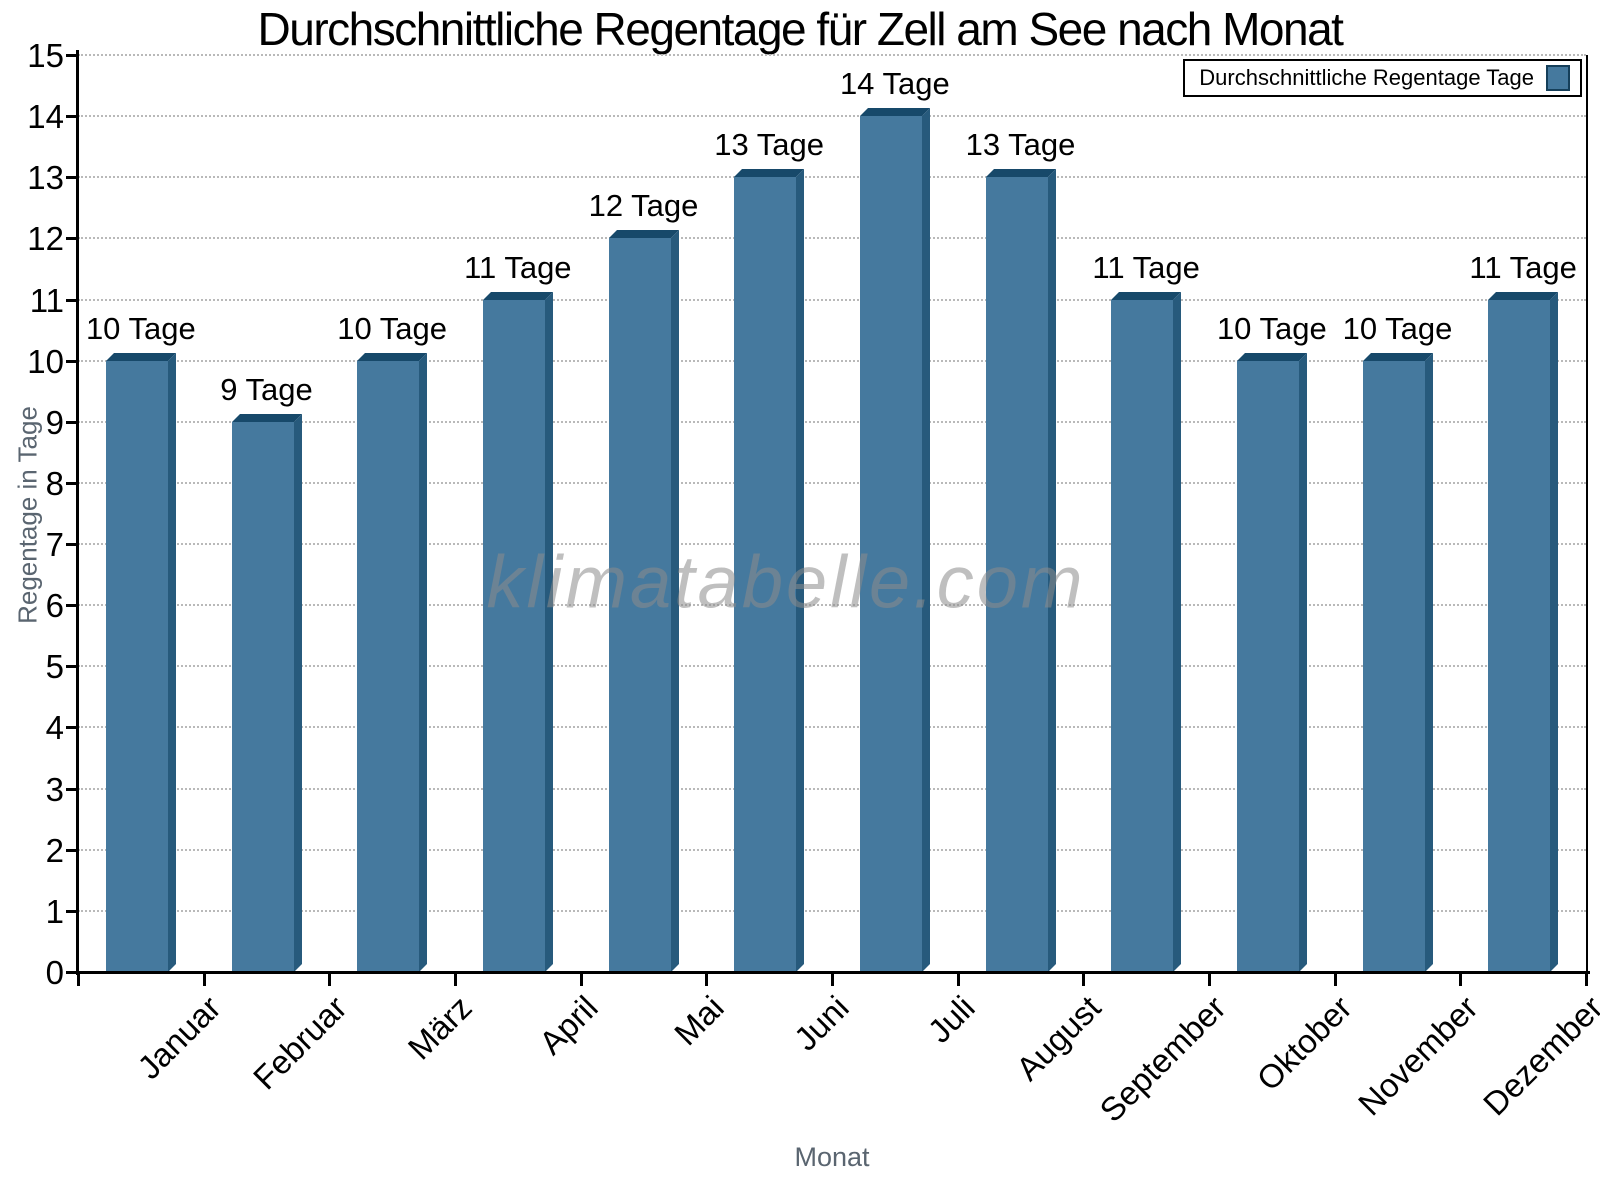  What do you see at coordinates (1558, 78) in the screenshot?
I see `legend-swatch` at bounding box center [1558, 78].